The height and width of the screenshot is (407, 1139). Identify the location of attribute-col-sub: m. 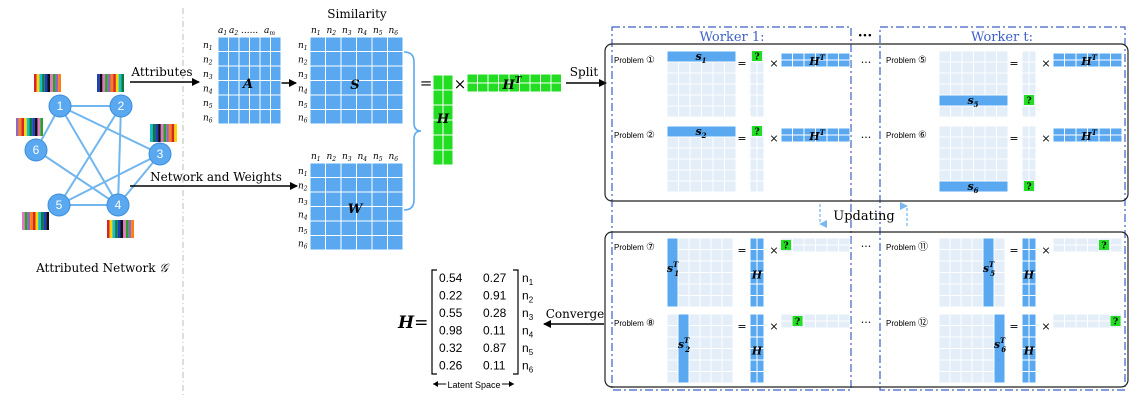
(272, 33).